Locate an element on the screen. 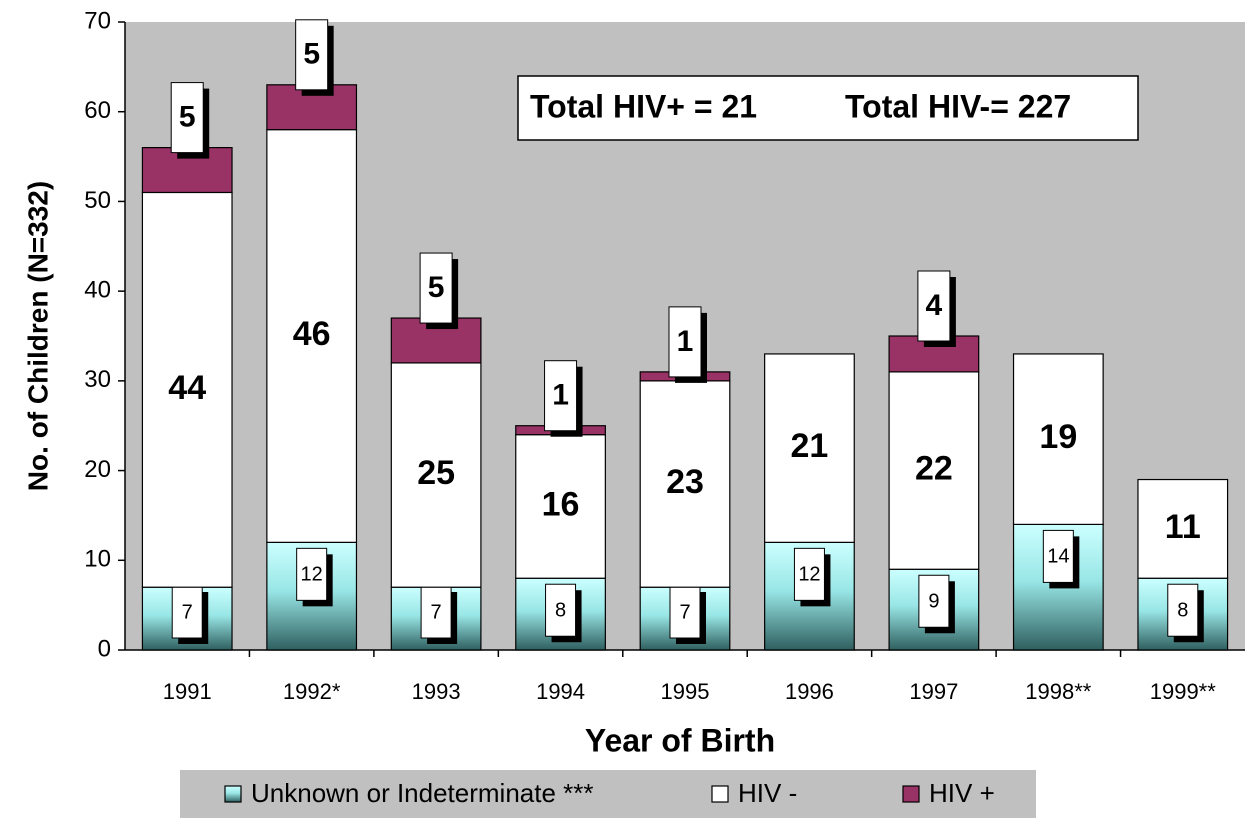  data-label: 9 is located at coordinates (933, 602).